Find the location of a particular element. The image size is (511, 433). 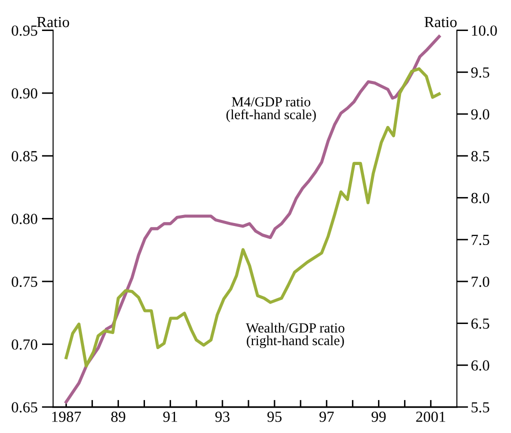

y2-tick-label: 9.0 is located at coordinates (480, 114).